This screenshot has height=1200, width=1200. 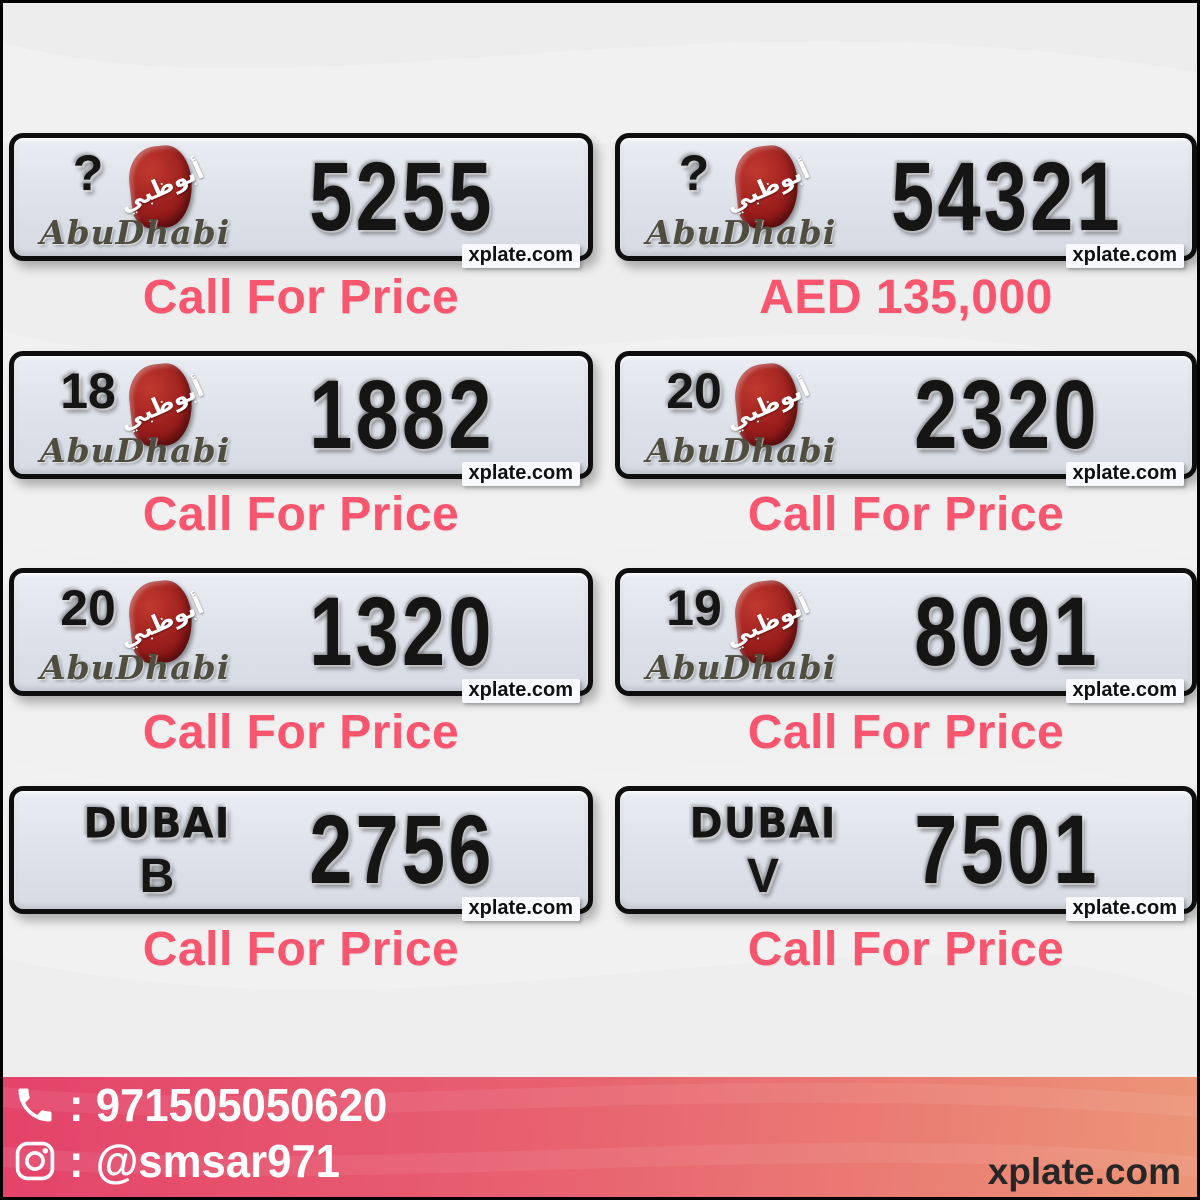 What do you see at coordinates (301, 200) in the screenshot?
I see `license-plate-abudhabi-5255: ? أبوظبي AbuDhabi 5255 xplate.com` at bounding box center [301, 200].